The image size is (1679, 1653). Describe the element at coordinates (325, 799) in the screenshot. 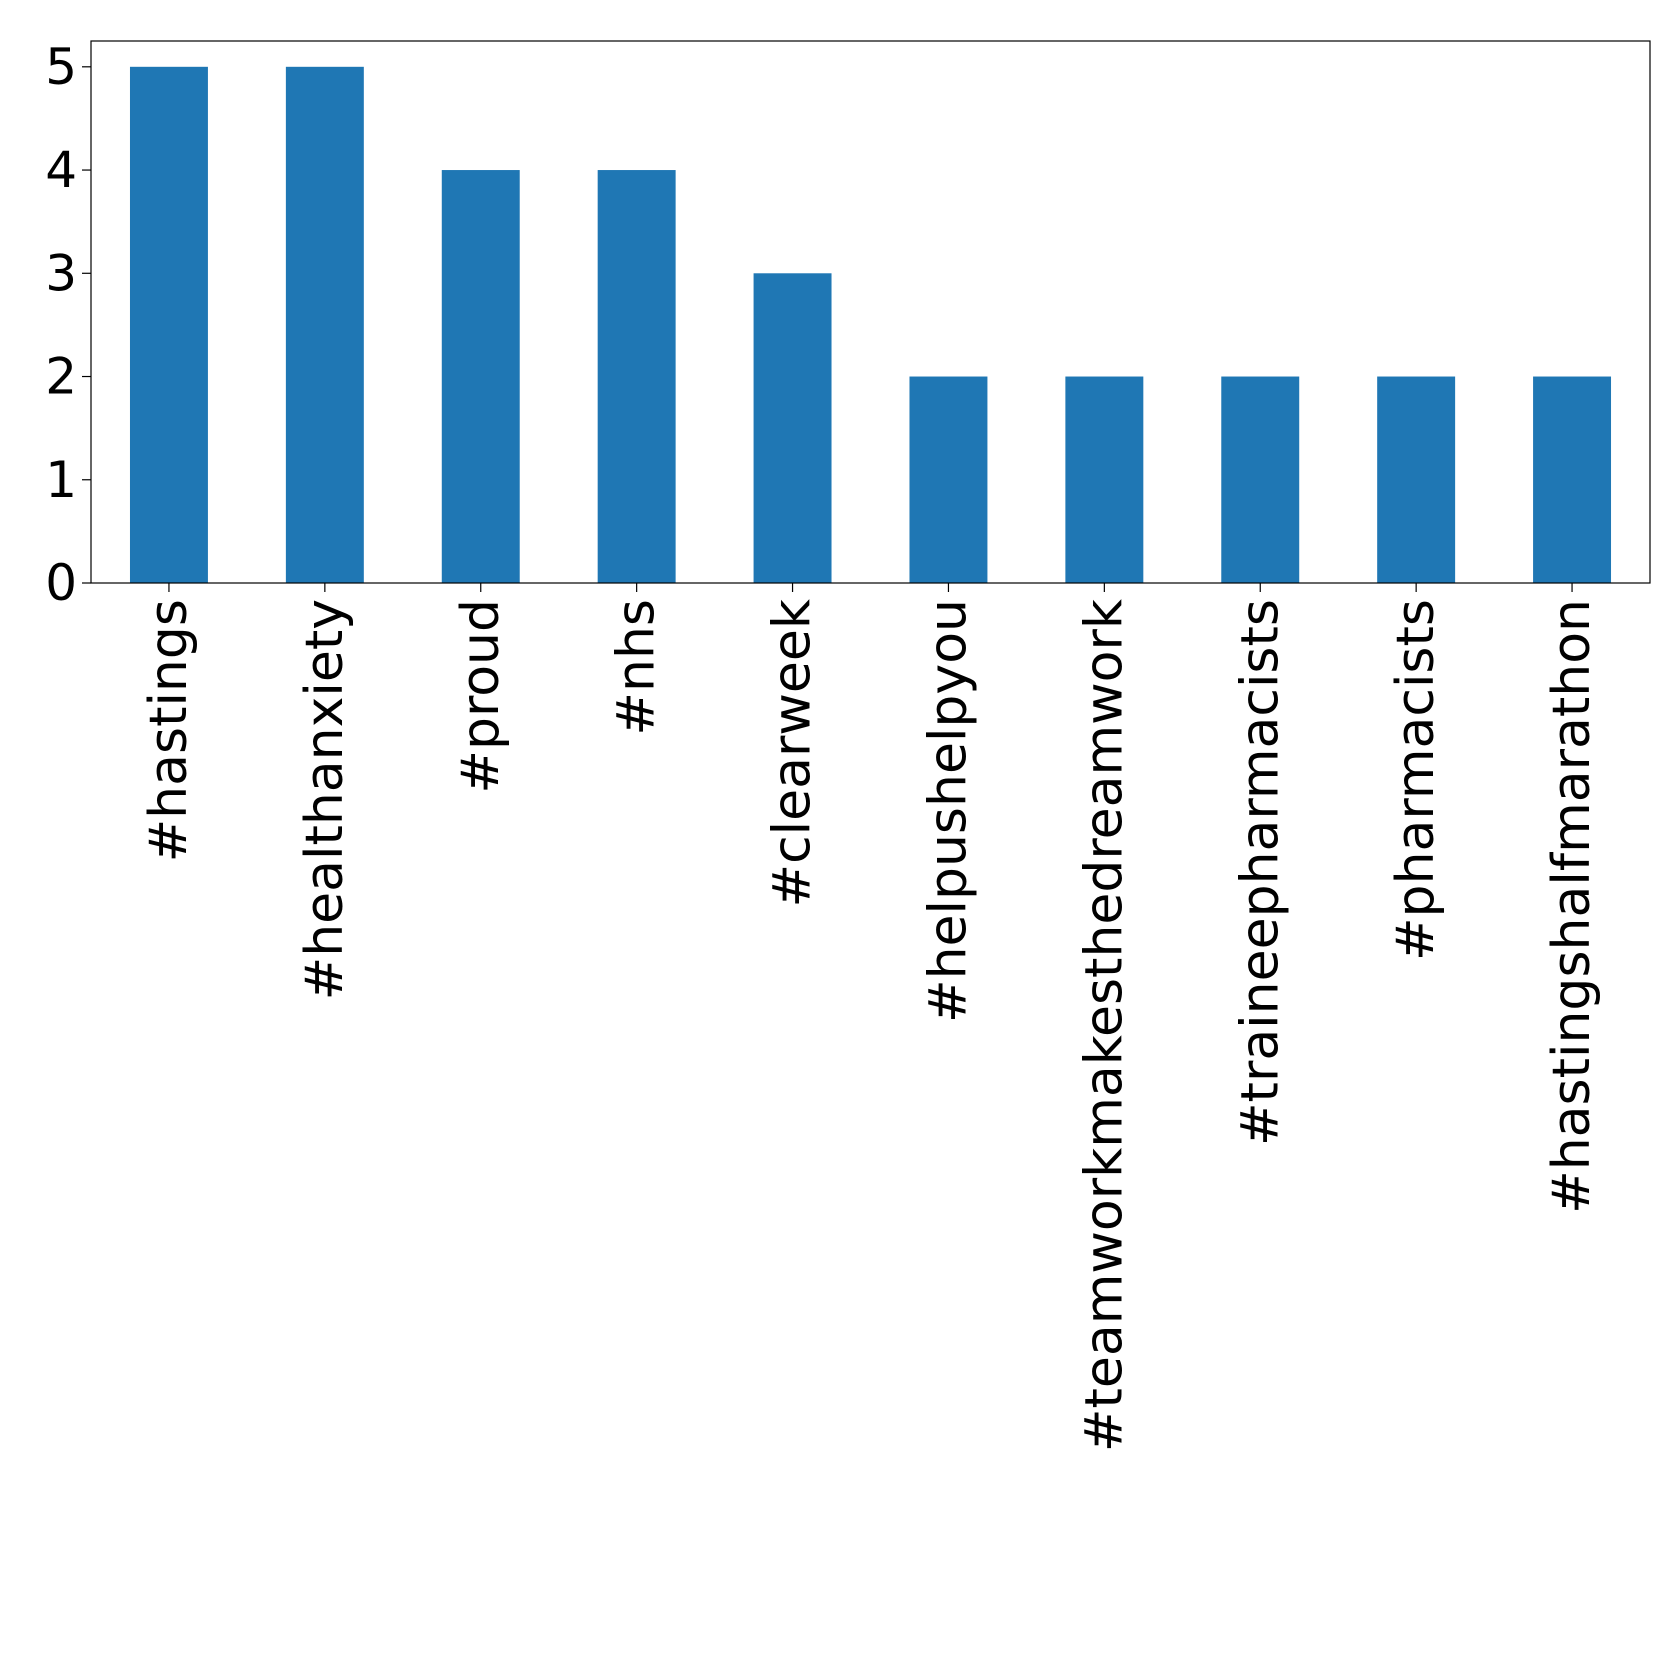

I see `x-tick-label-1: #healthanxiety` at that location.